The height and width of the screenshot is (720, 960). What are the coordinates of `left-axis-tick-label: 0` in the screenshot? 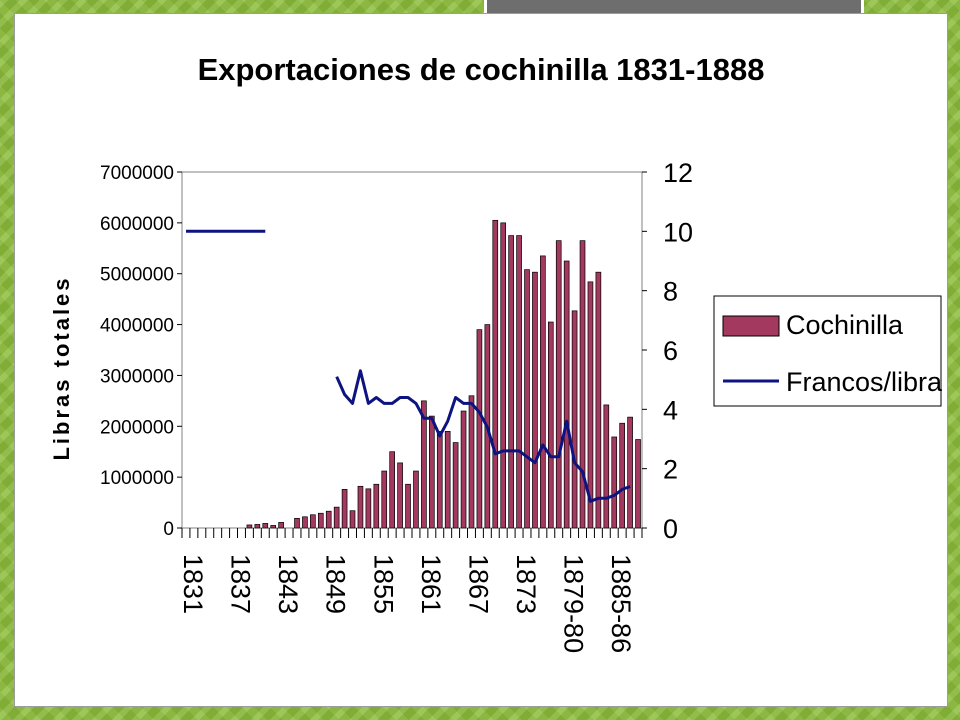 It's located at (168, 529).